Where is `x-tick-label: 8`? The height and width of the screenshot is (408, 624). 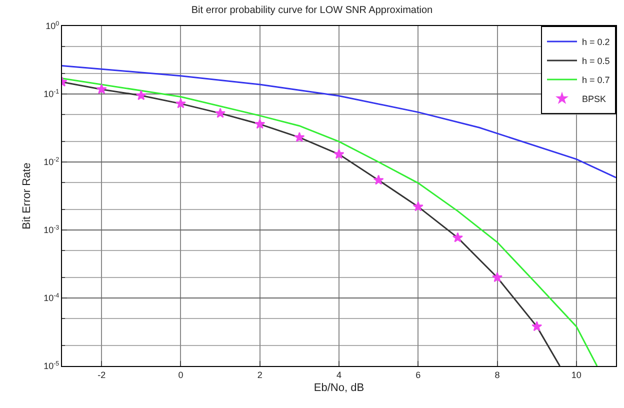
x-tick-label: 8 is located at coordinates (497, 375).